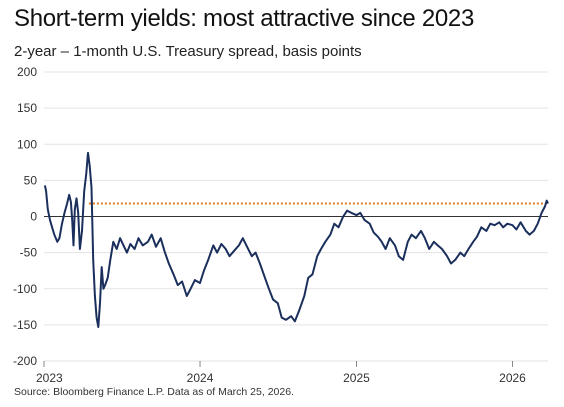 This screenshot has height=407, width=564. What do you see at coordinates (49, 378) in the screenshot?
I see `x-tick-label: 2023` at bounding box center [49, 378].